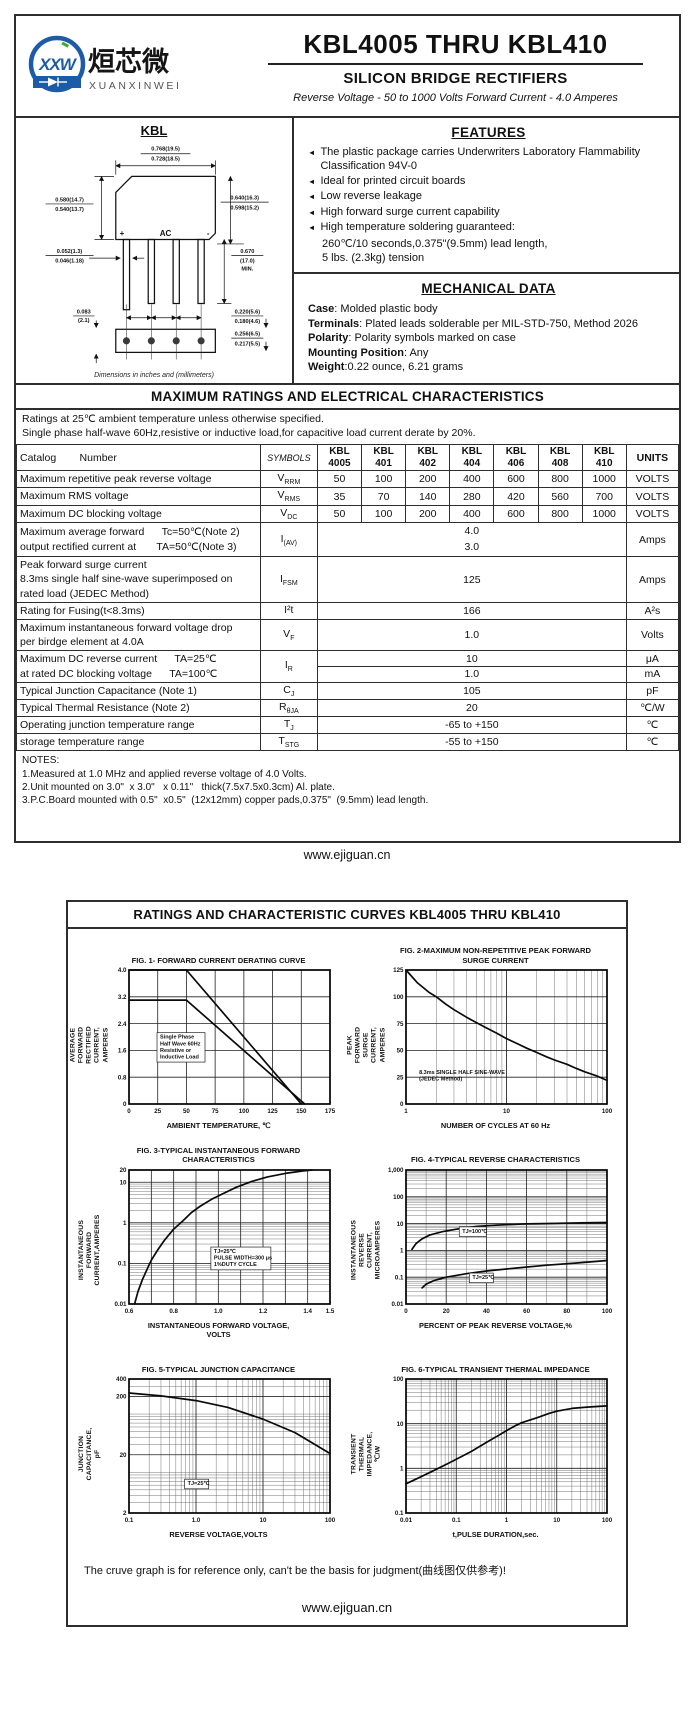  Describe the element at coordinates (166, 233) in the screenshot. I see `polarity-ac-label: AC` at that location.